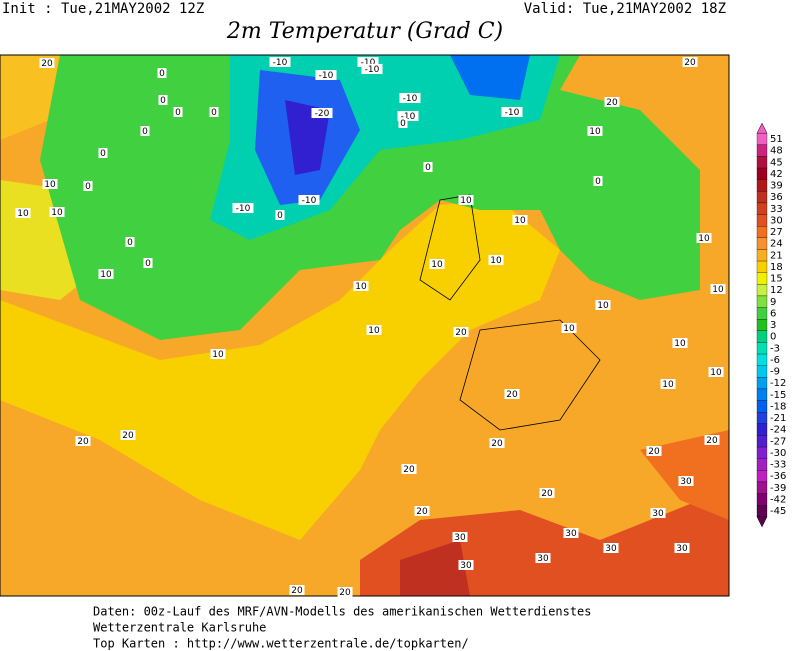  I want to click on colorbar-label: 48, so click(776, 151).